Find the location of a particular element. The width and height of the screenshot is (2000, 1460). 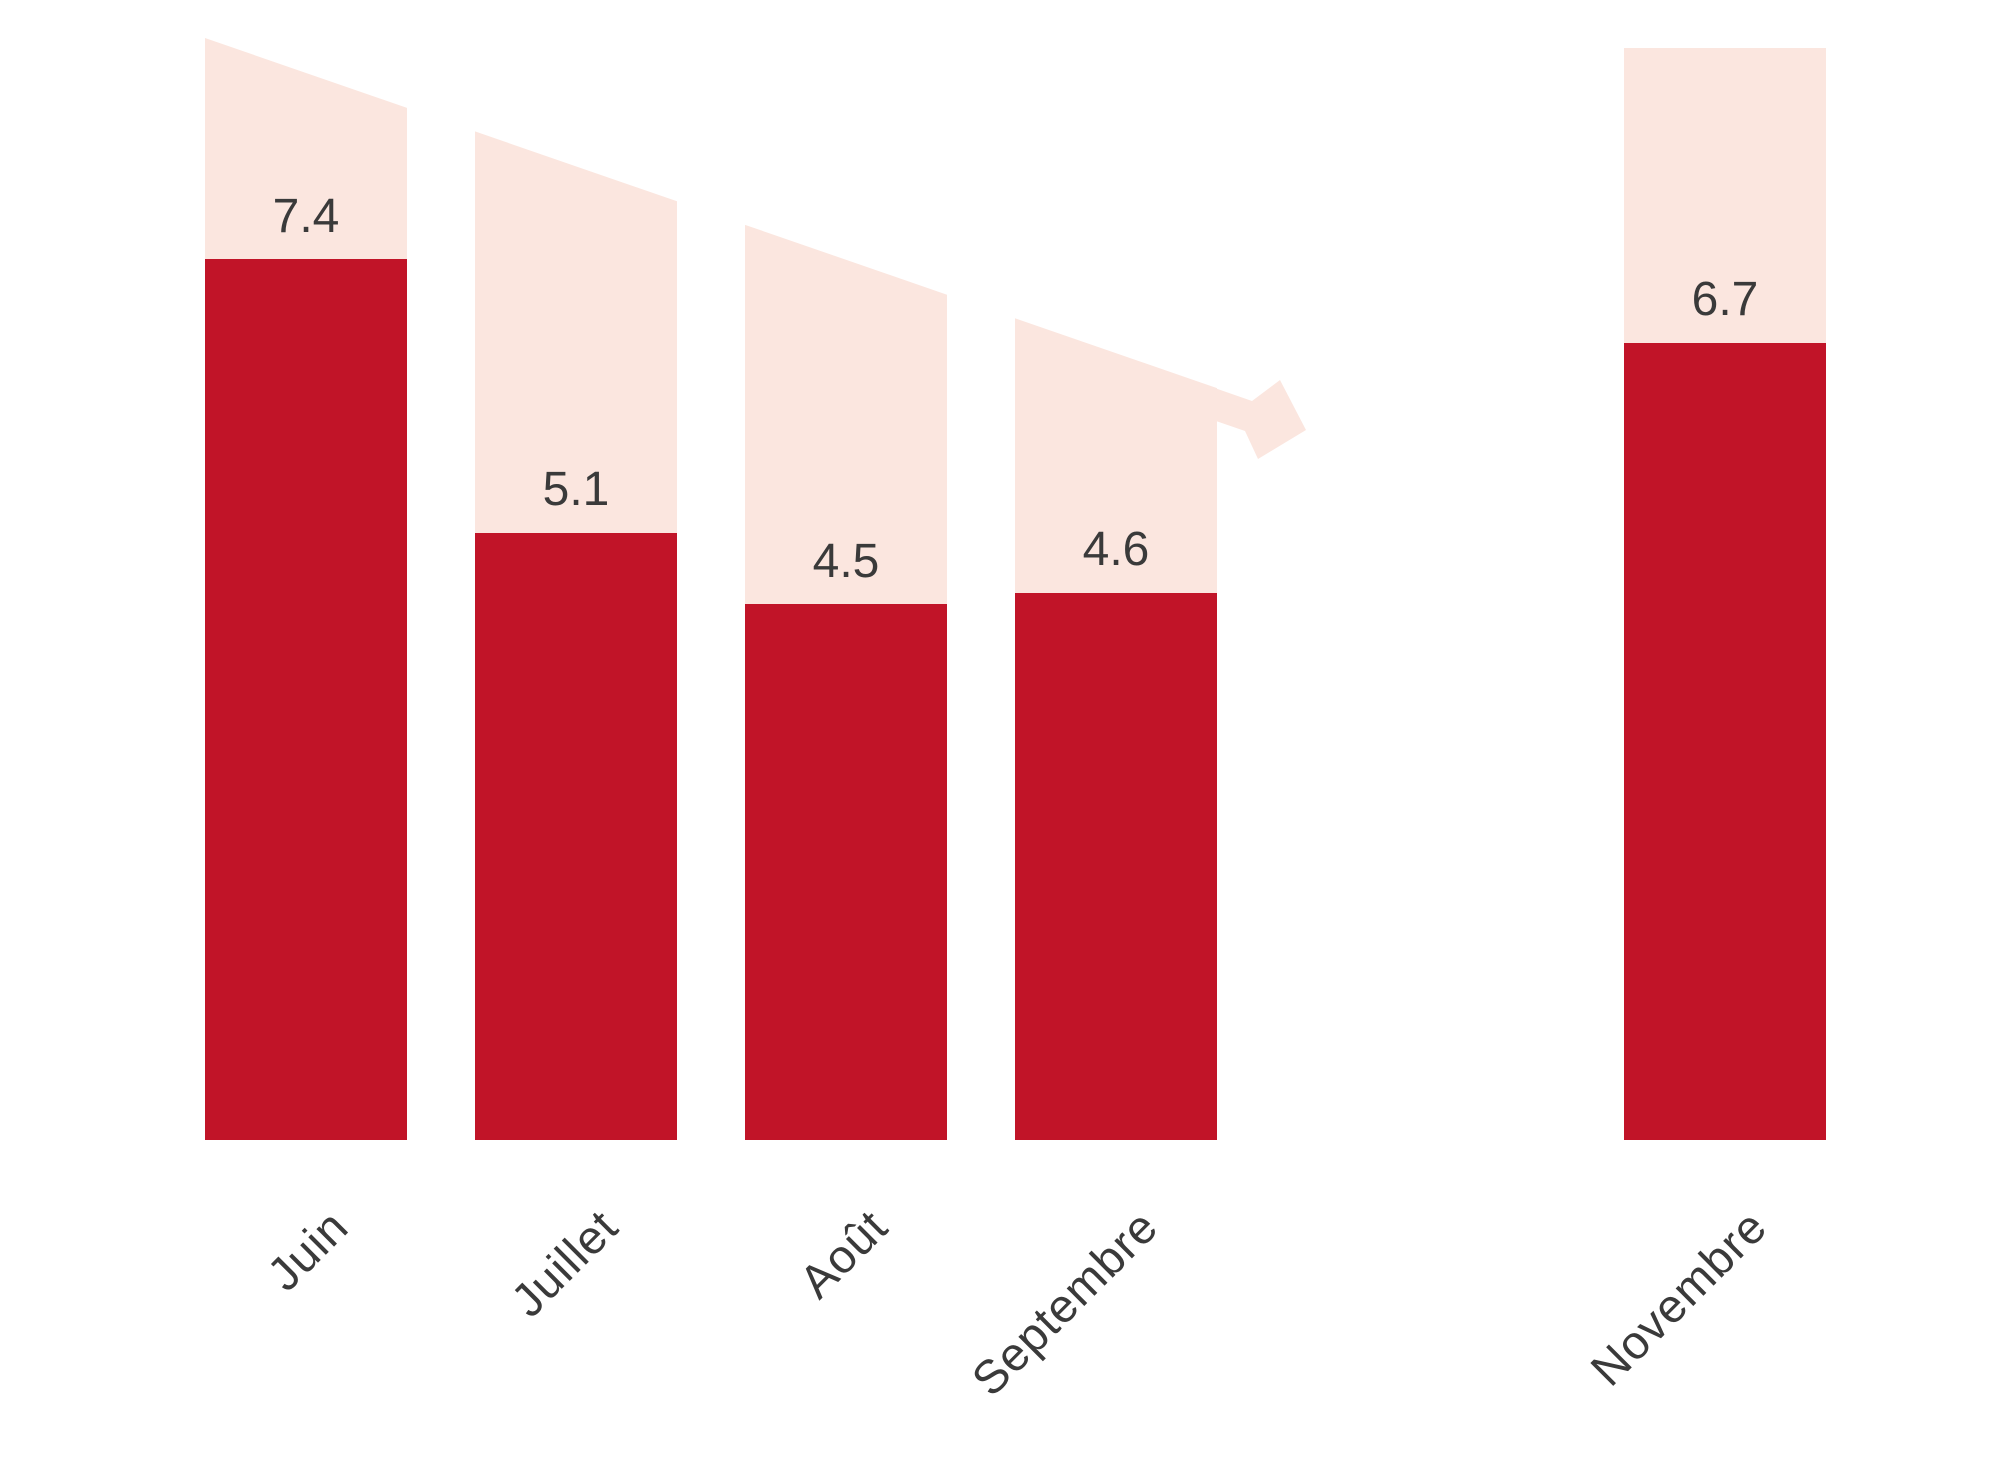

trend-down-arrow-shape is located at coordinates (1213, 407).